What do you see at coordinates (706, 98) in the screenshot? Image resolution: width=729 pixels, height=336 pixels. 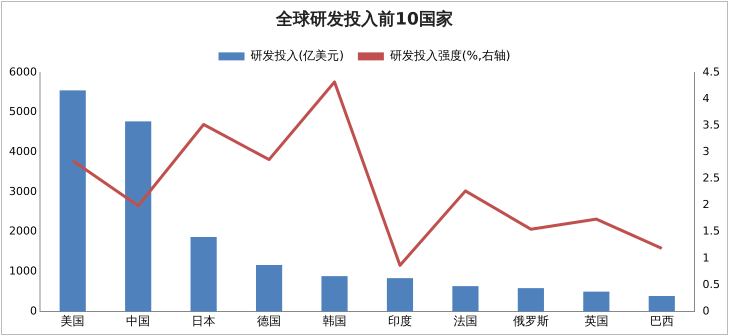 I see `y2-tick-label: 4` at bounding box center [706, 98].